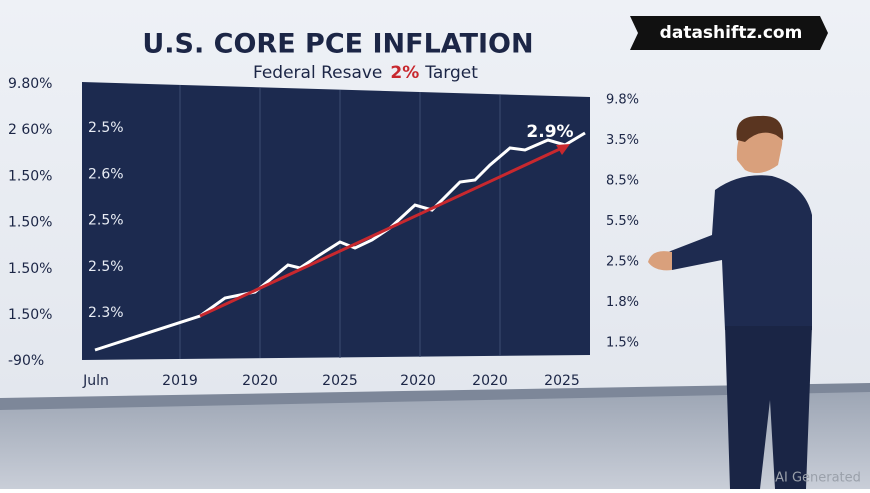  I want to click on right-label: 1.5%, so click(622, 343).